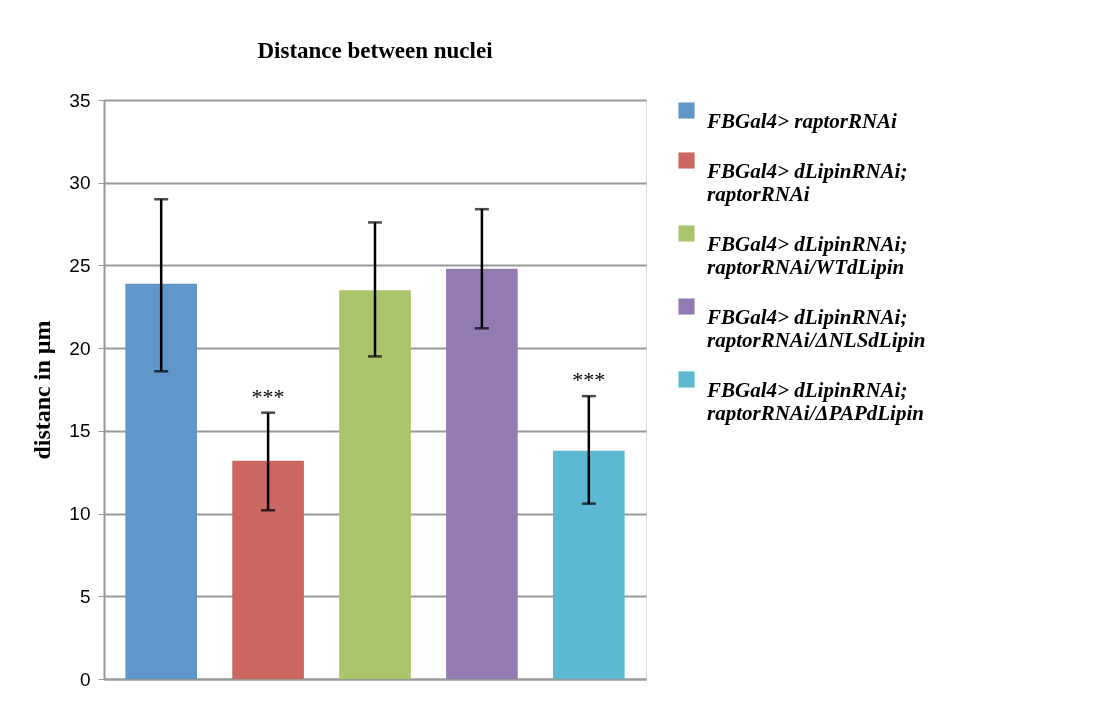 The image size is (1115, 719). What do you see at coordinates (807, 255) in the screenshot?
I see `legend-label: FBGal4> dLipinRNAi; raptorRNAi/WTdLipin` at bounding box center [807, 255].